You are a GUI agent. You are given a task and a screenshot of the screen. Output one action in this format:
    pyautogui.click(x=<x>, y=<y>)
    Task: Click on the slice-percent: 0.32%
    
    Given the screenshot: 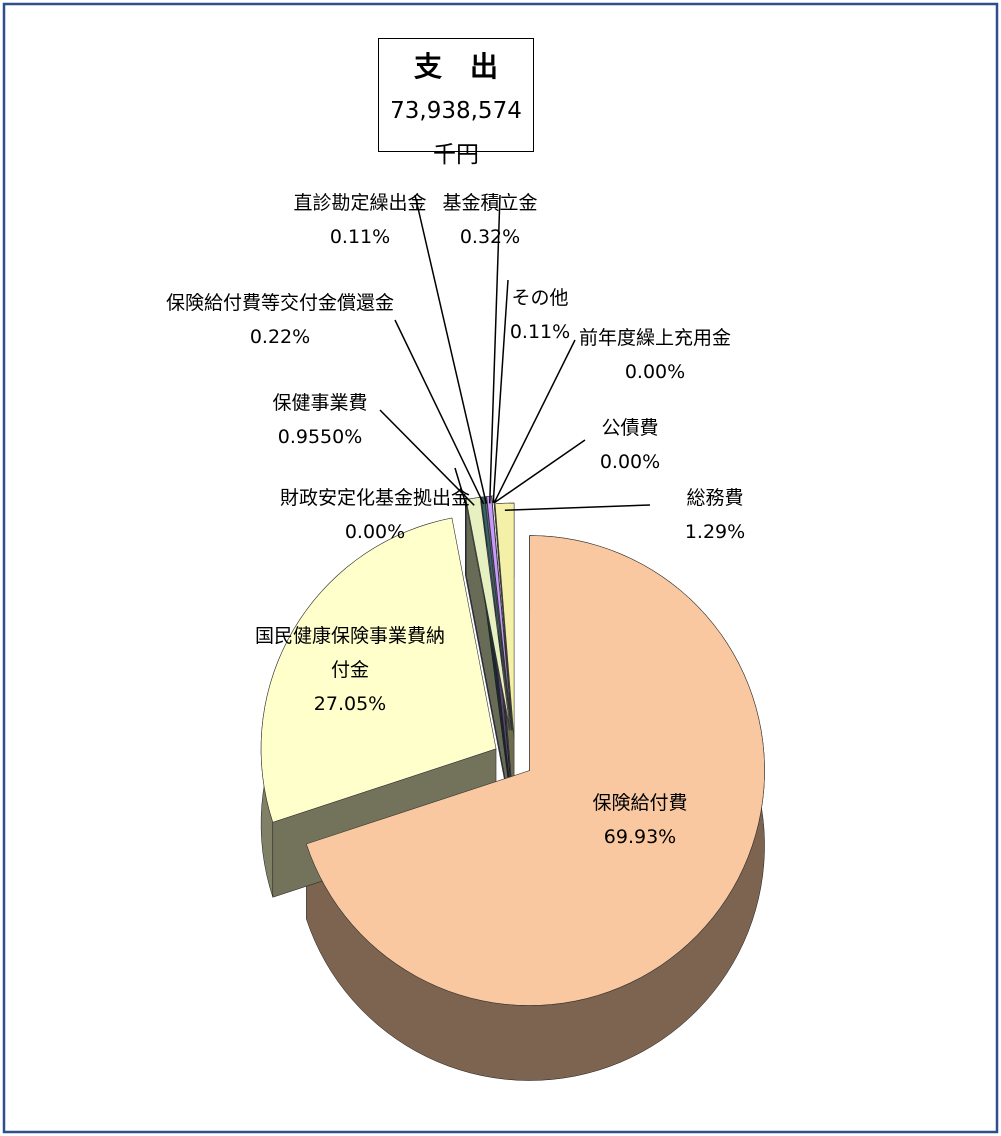 What is the action you would take?
    pyautogui.click(x=490, y=237)
    